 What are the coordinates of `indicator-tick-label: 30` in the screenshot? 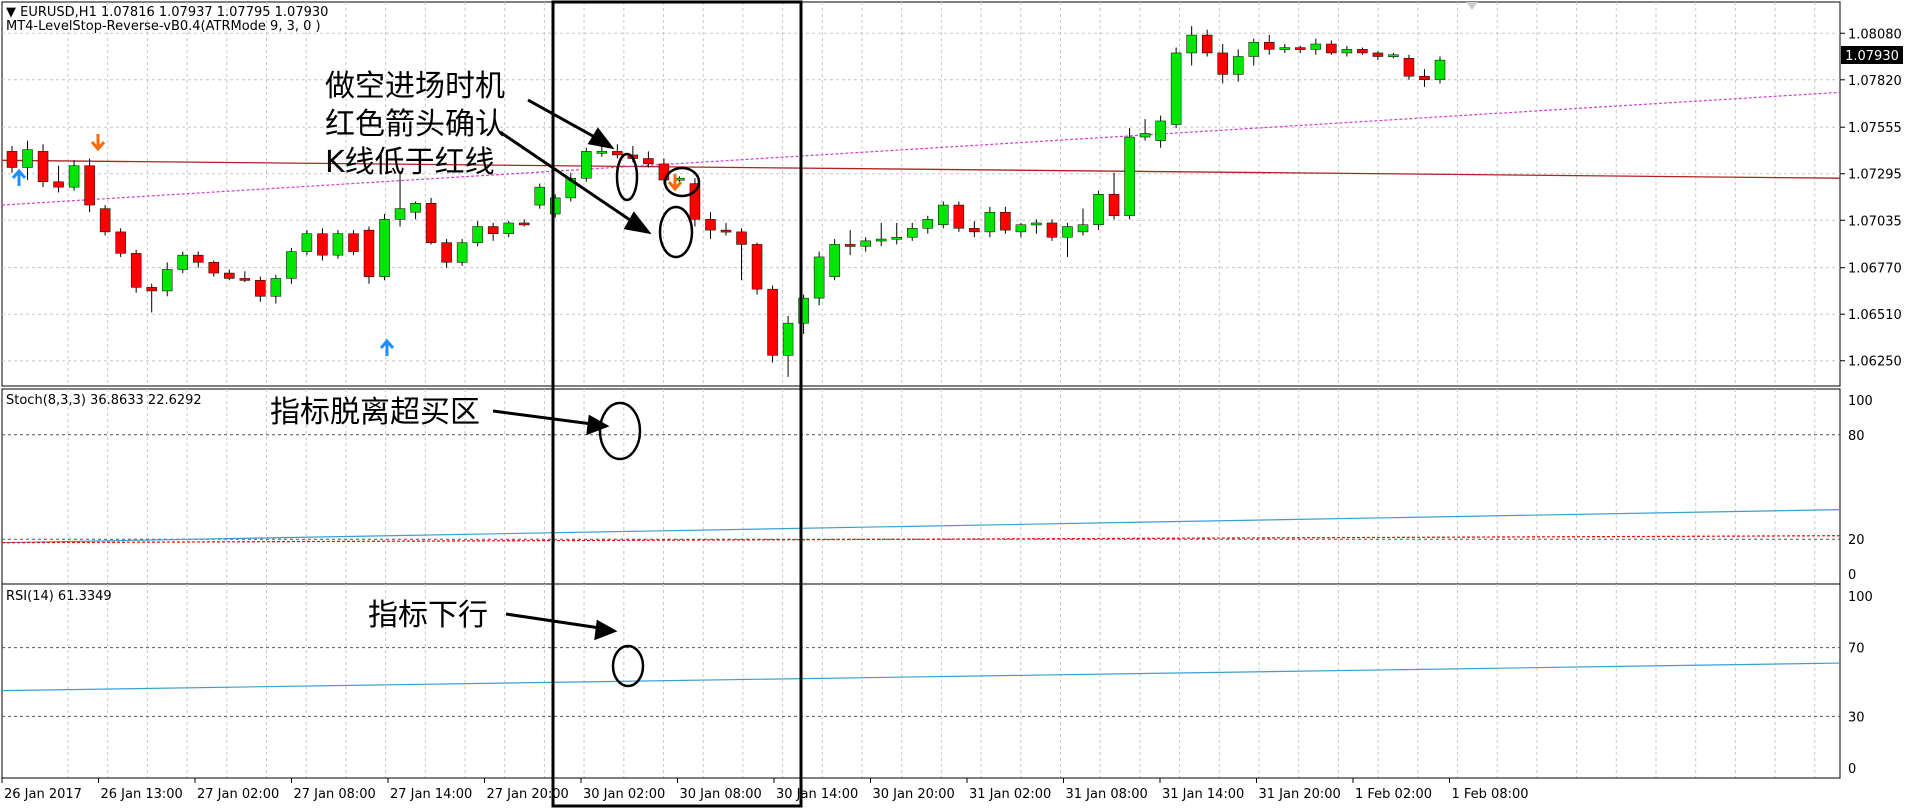 It's located at (1856, 717).